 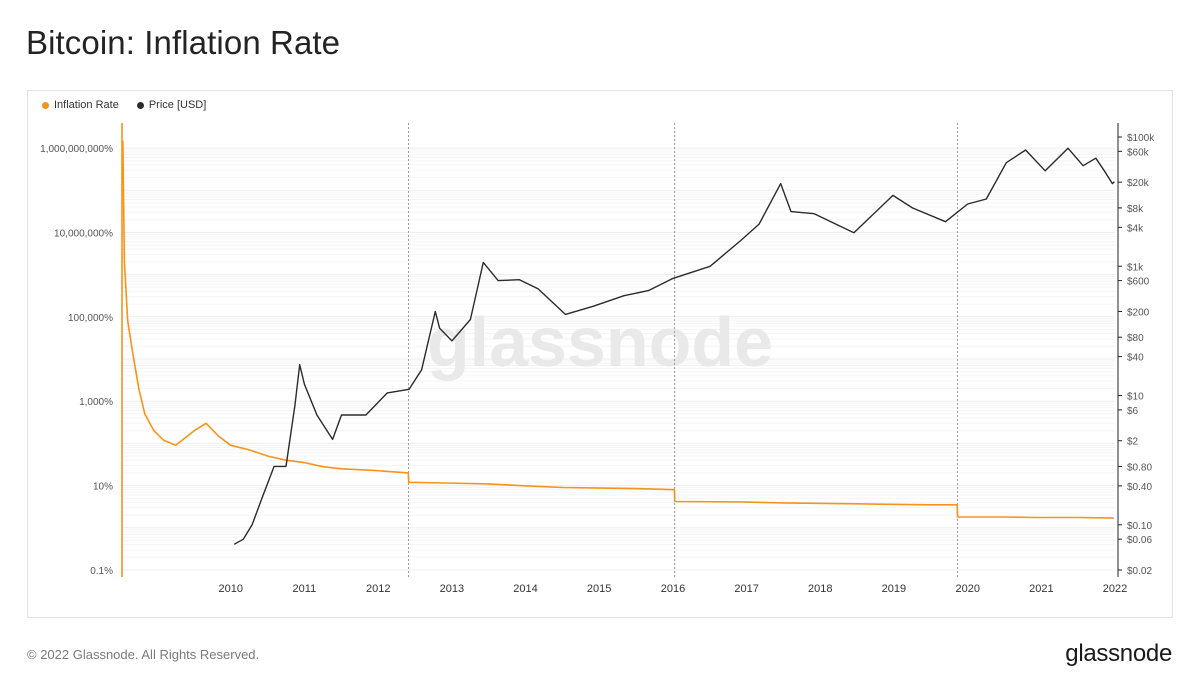 I want to click on right-axis-tick-label: $0.40, so click(x=1139, y=487).